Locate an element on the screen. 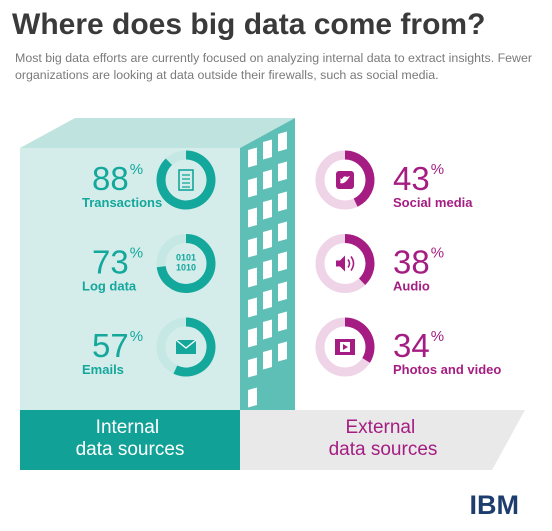  category-label: Transactions is located at coordinates (122, 202).